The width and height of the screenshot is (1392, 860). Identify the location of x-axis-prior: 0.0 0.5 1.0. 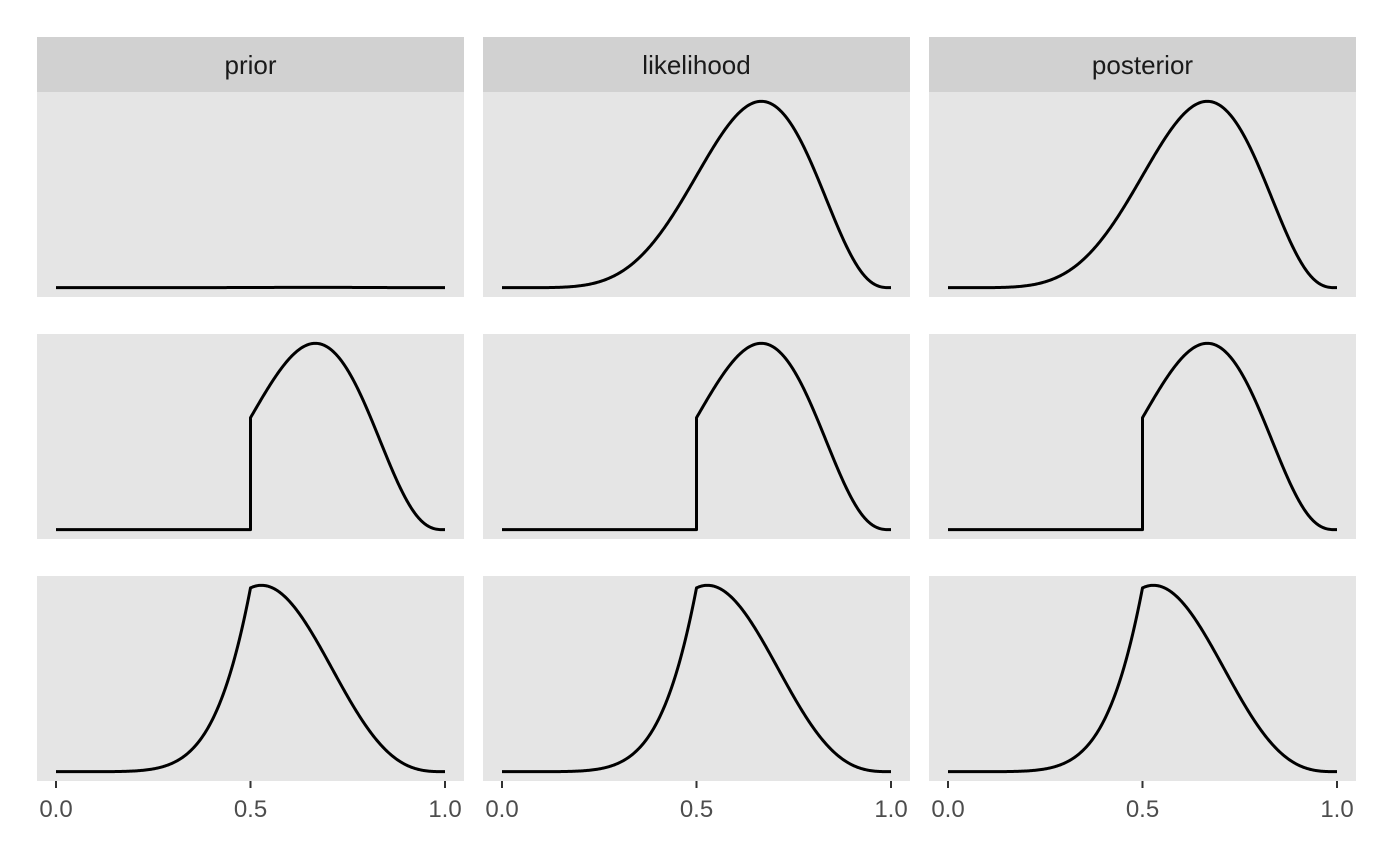
(250, 802).